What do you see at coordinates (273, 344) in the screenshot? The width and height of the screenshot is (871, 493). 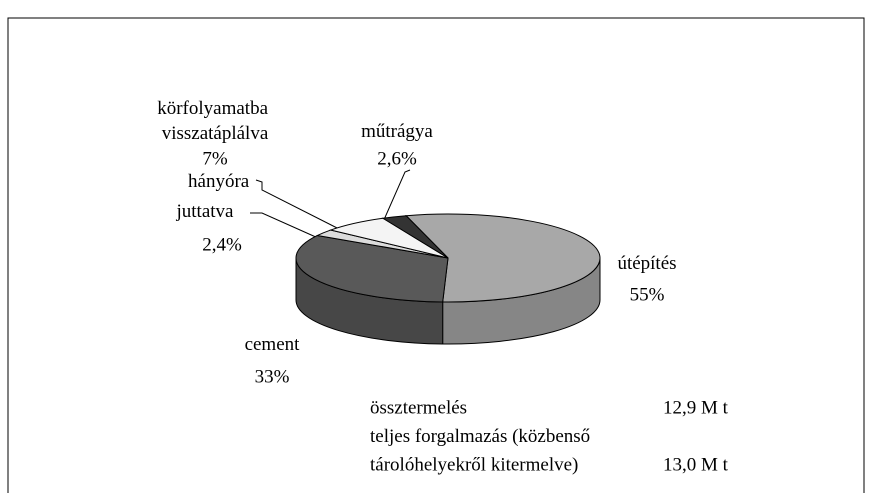 I see `slice-label: cement` at bounding box center [273, 344].